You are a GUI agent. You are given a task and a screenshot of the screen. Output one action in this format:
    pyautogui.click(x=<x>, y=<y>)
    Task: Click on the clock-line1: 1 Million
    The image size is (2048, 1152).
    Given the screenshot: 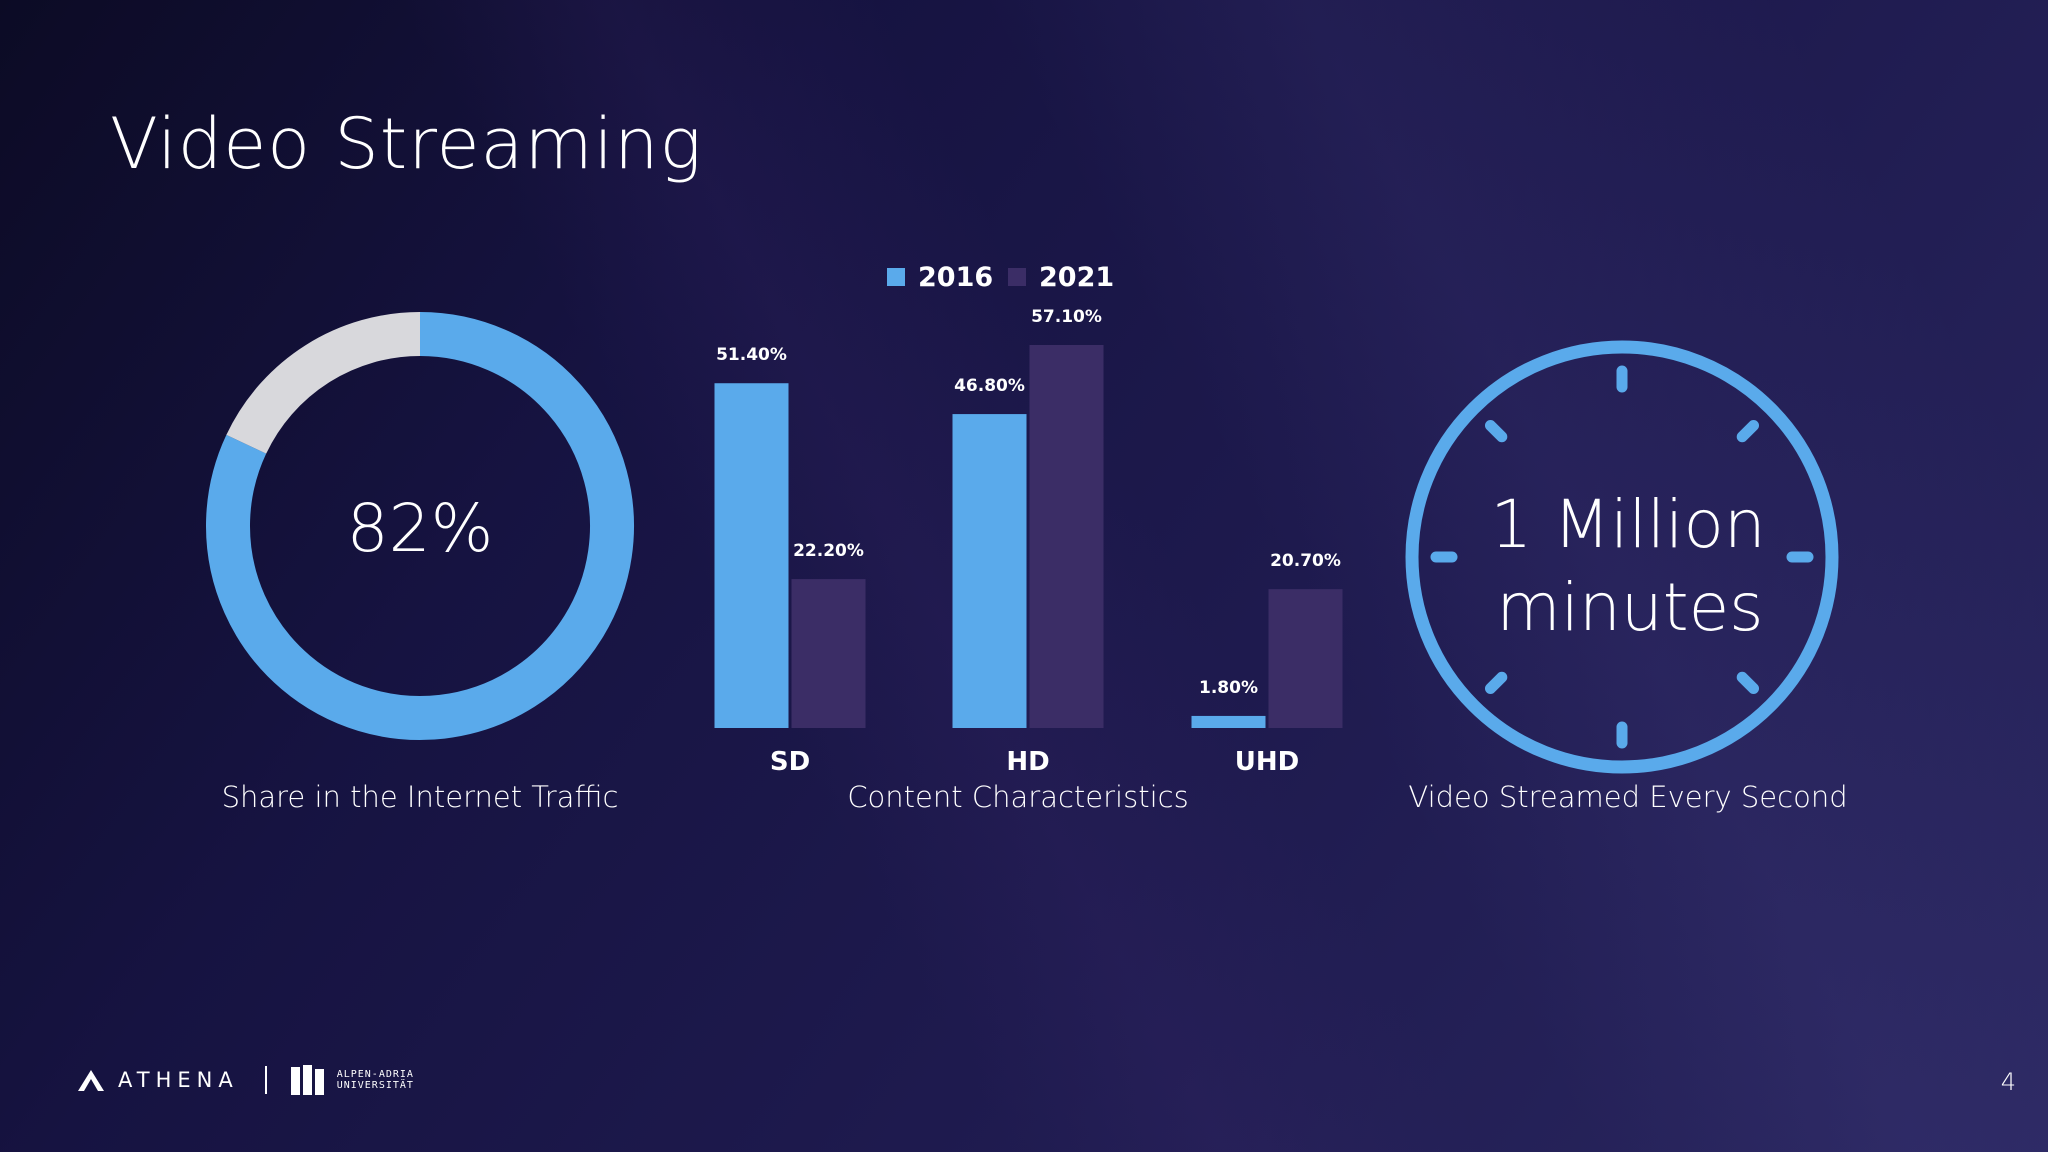 What is the action you would take?
    pyautogui.click(x=1627, y=524)
    